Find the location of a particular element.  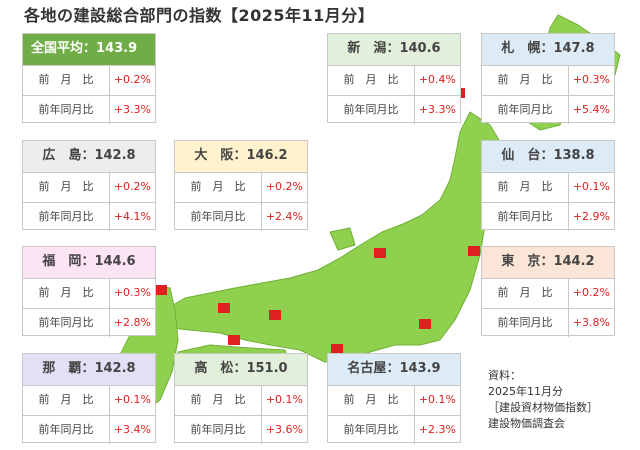

region-name: 新 潟 is located at coordinates (367, 48).